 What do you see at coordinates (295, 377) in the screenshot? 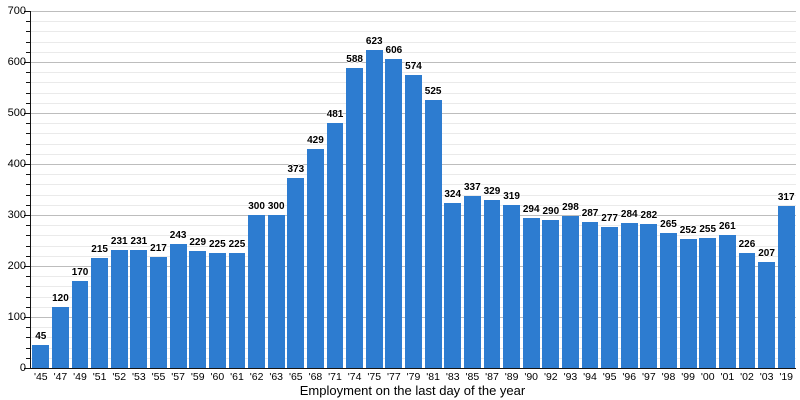
I see `x-tick-label: '65` at bounding box center [295, 377].